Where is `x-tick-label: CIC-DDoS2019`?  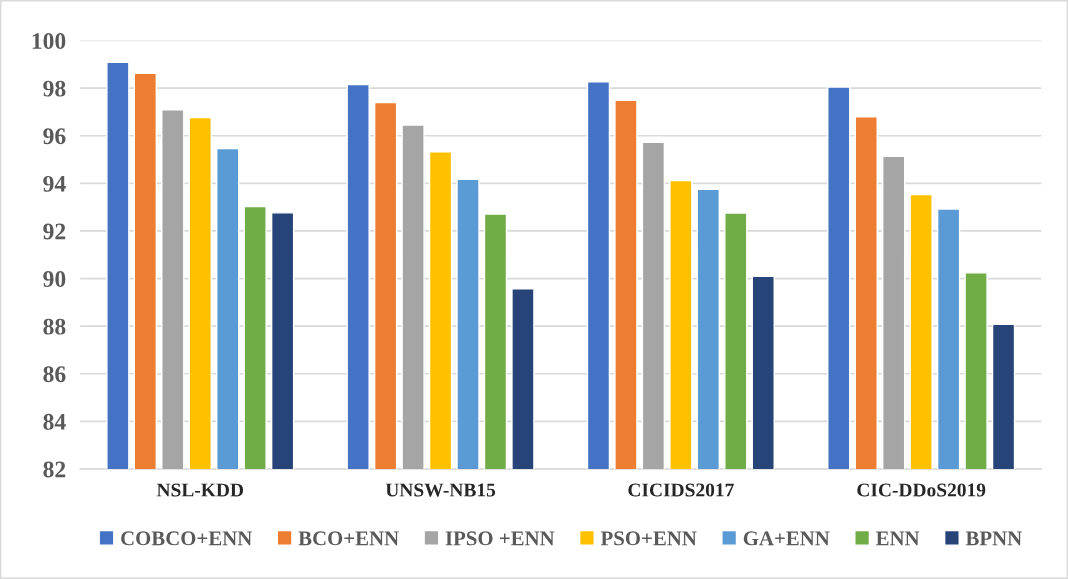
x-tick-label: CIC-DDoS2019 is located at coordinates (921, 490).